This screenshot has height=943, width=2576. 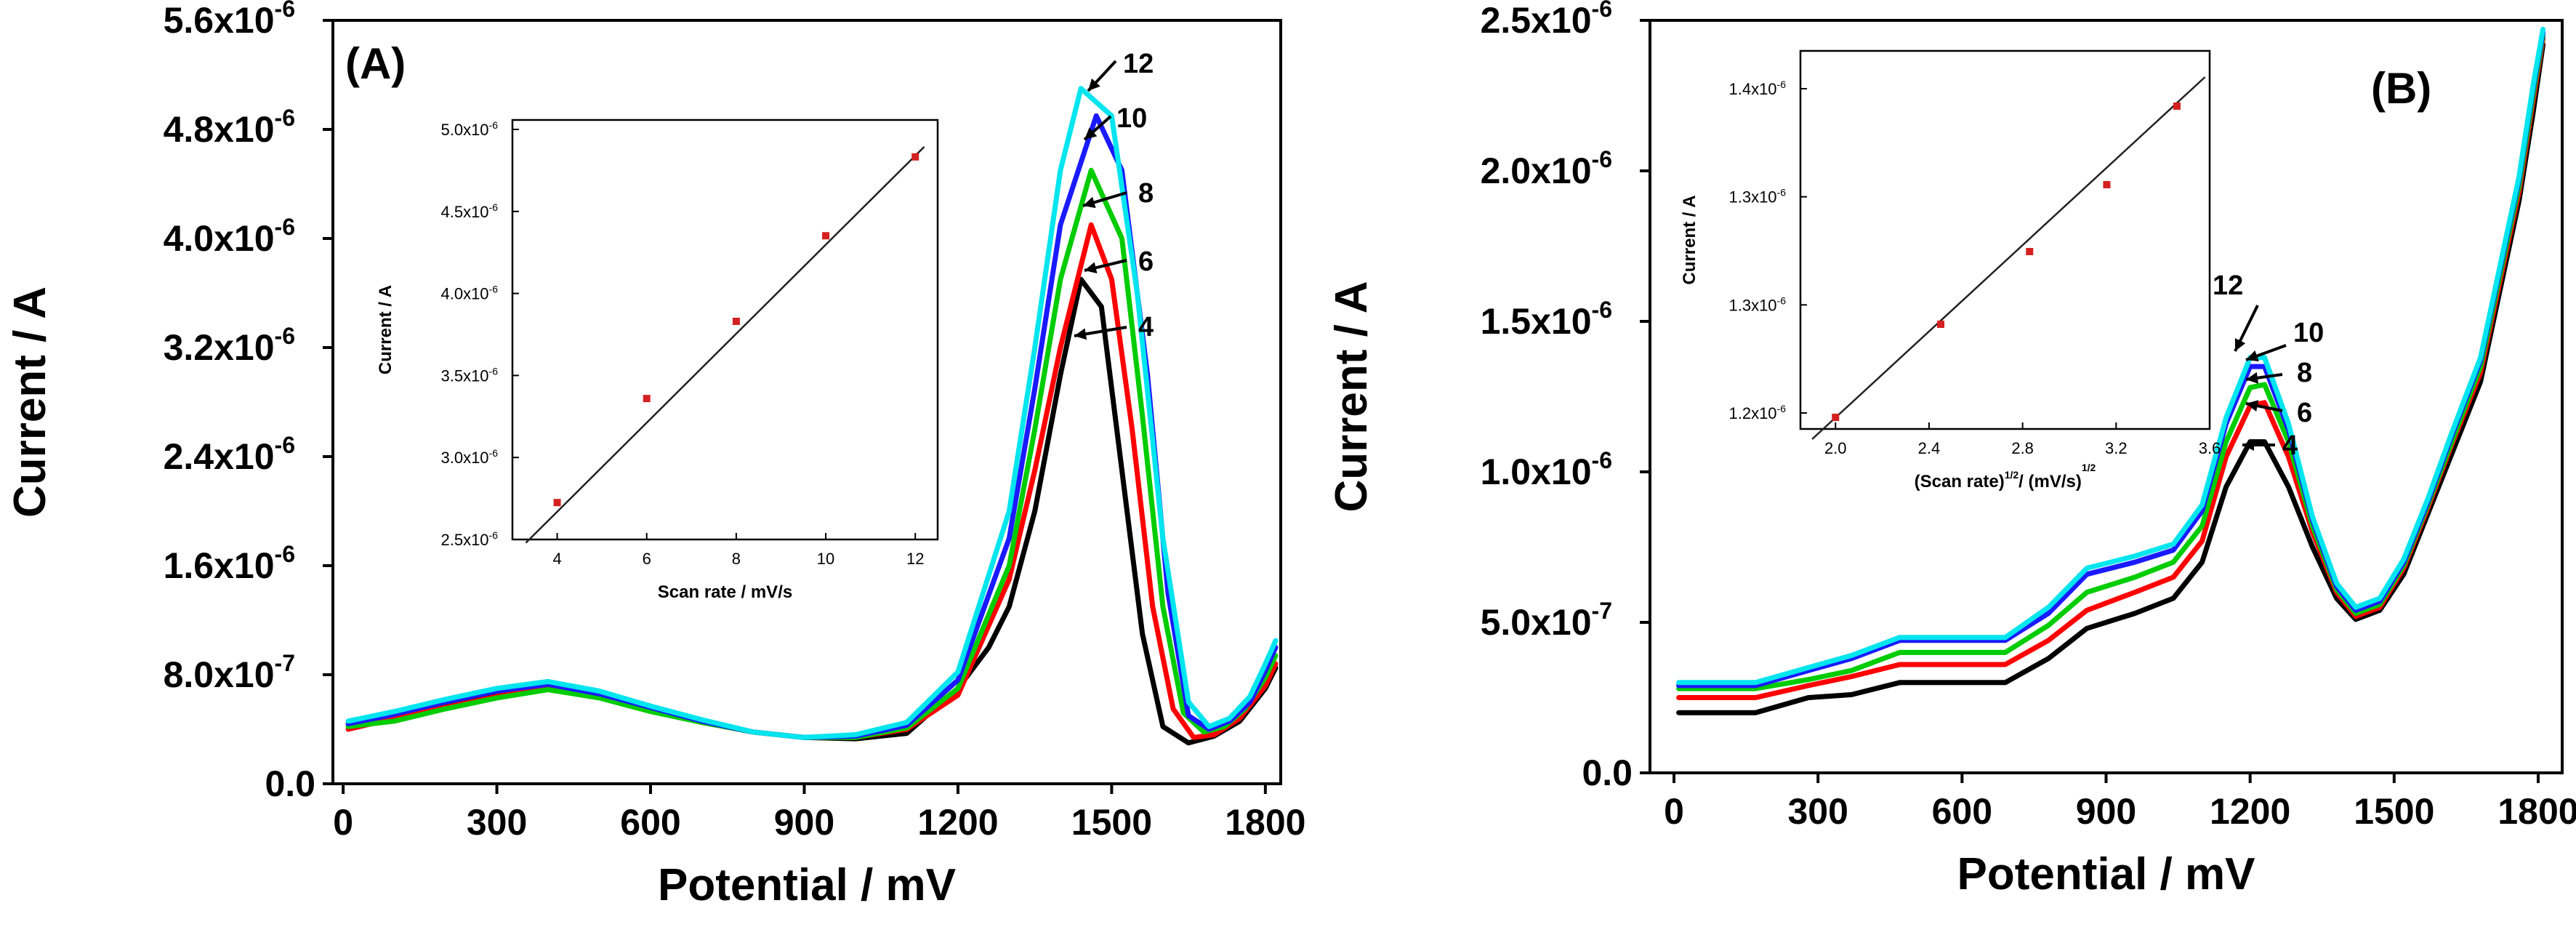 What do you see at coordinates (229, 20) in the screenshot?
I see `y-tick-label: 5.6x10-6` at bounding box center [229, 20].